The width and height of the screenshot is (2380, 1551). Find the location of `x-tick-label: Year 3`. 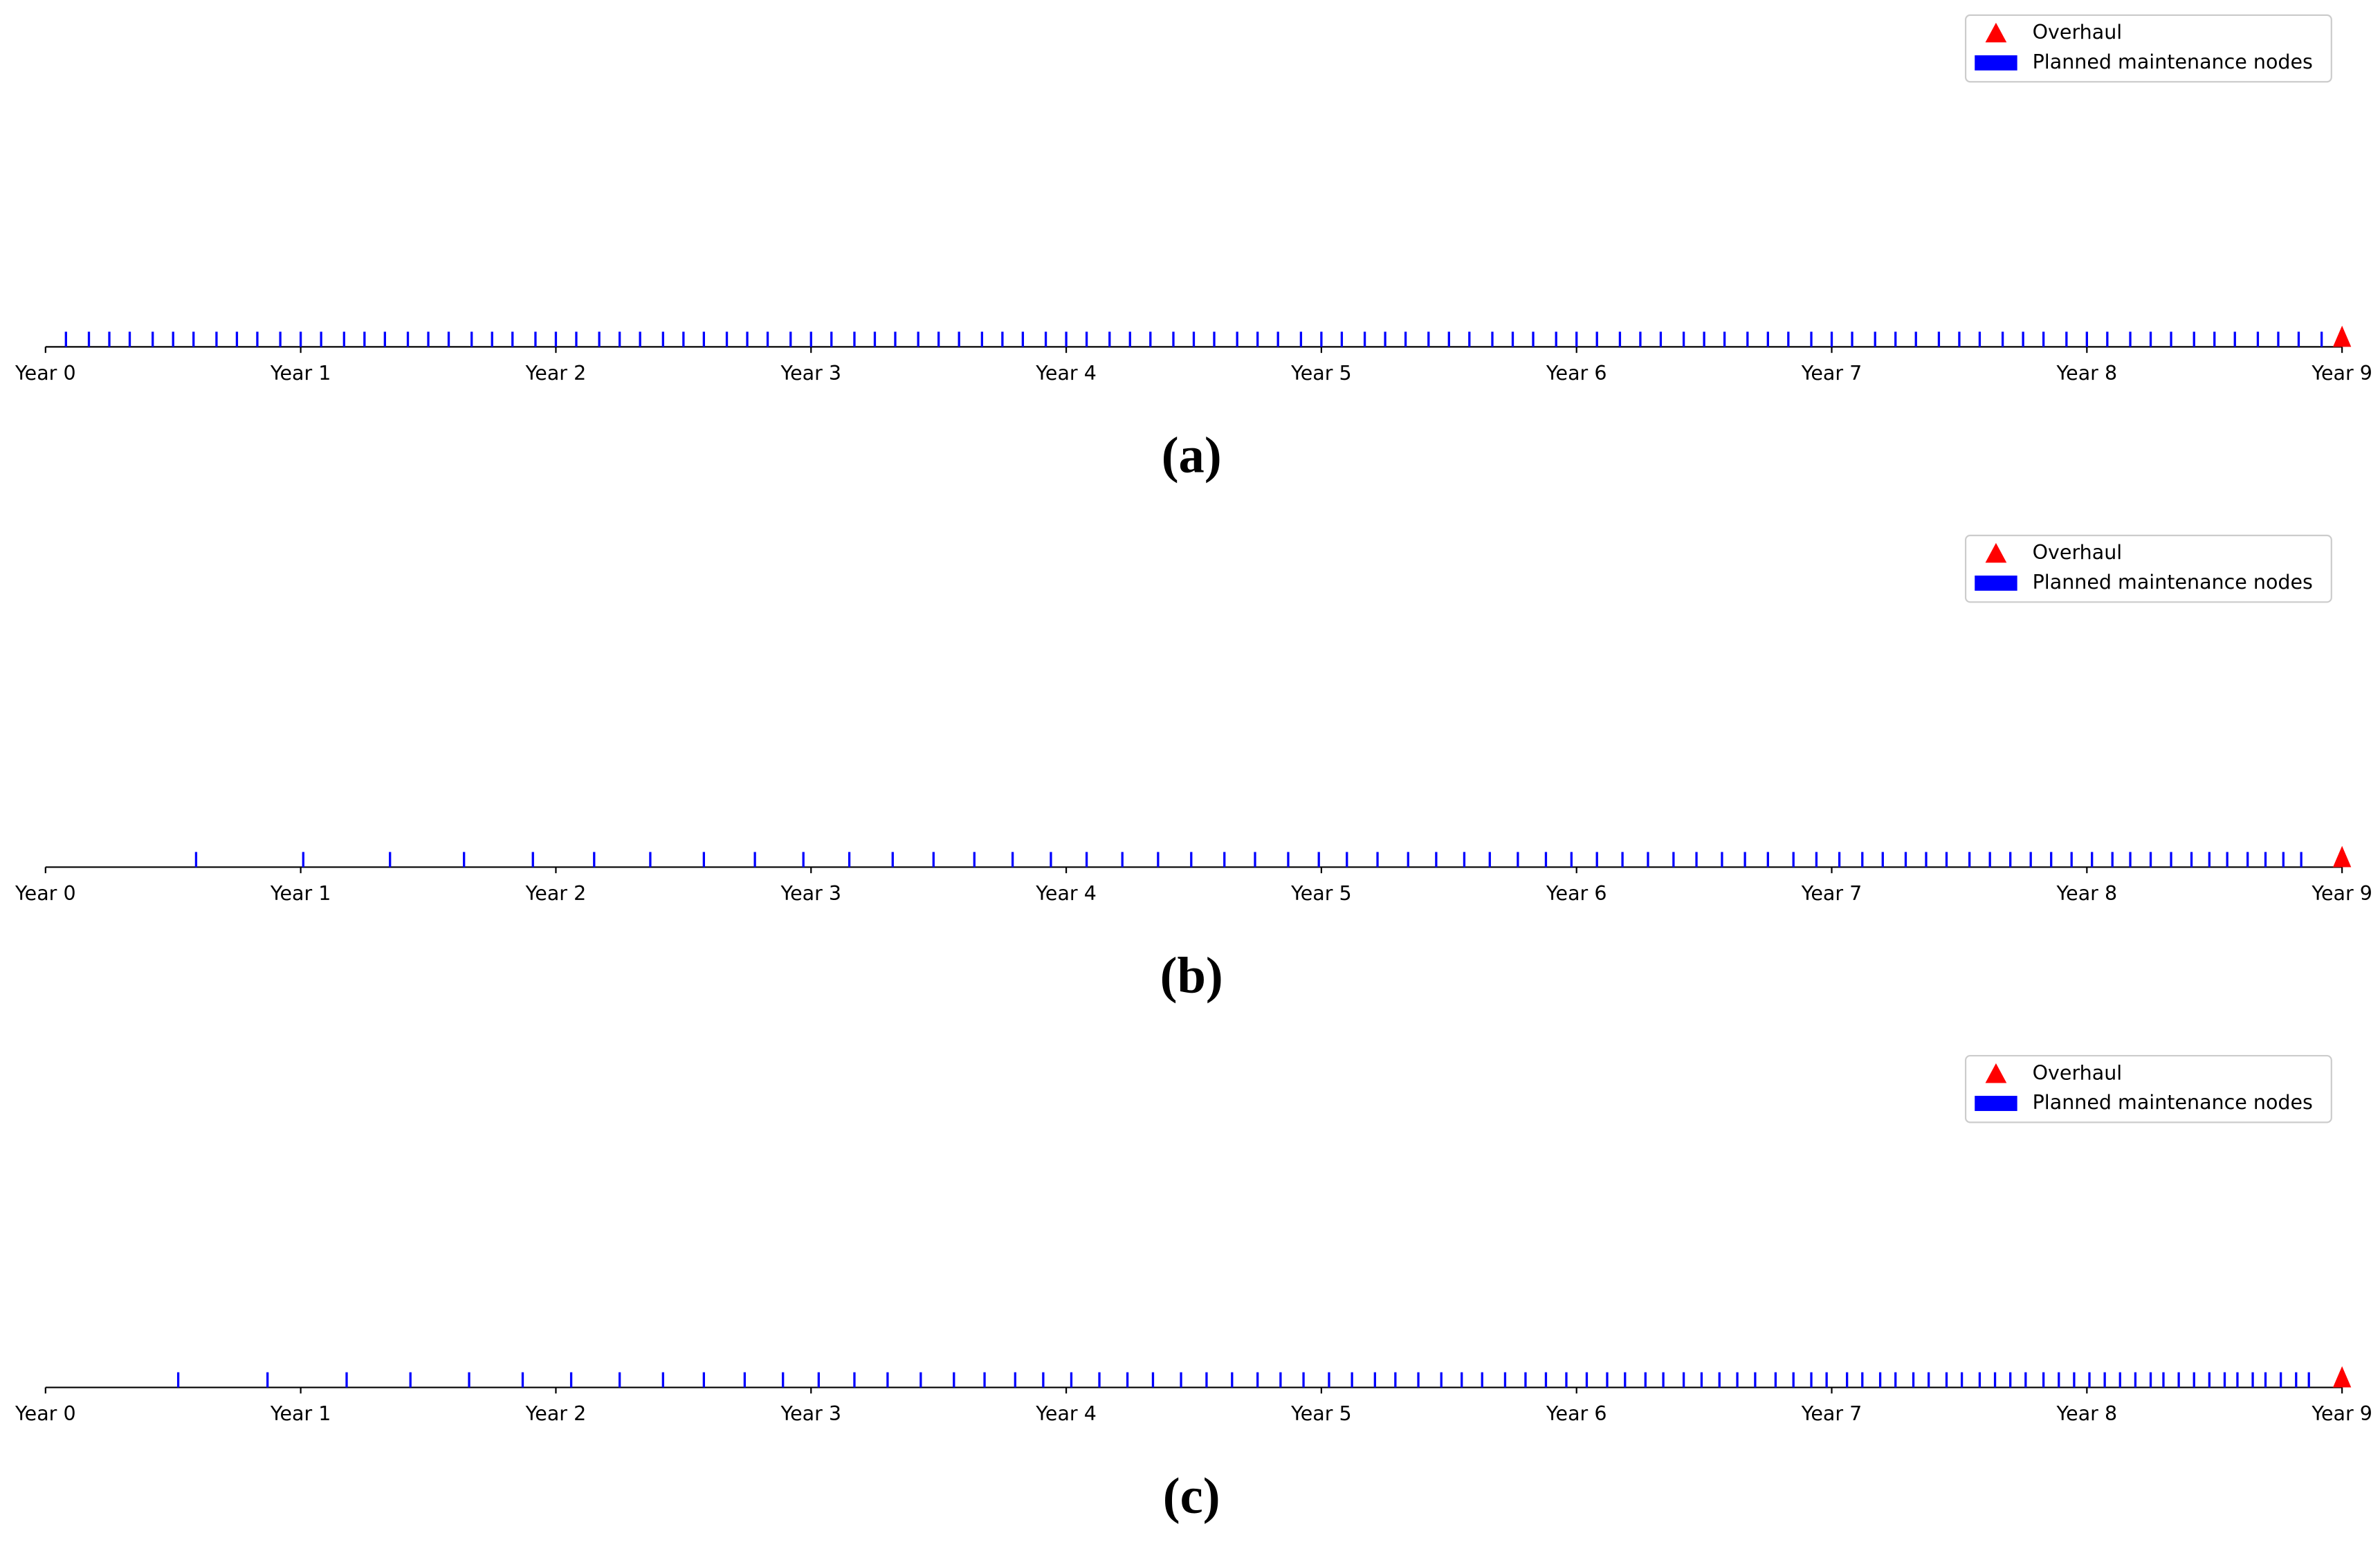

x-tick-label: Year 3 is located at coordinates (810, 1413).